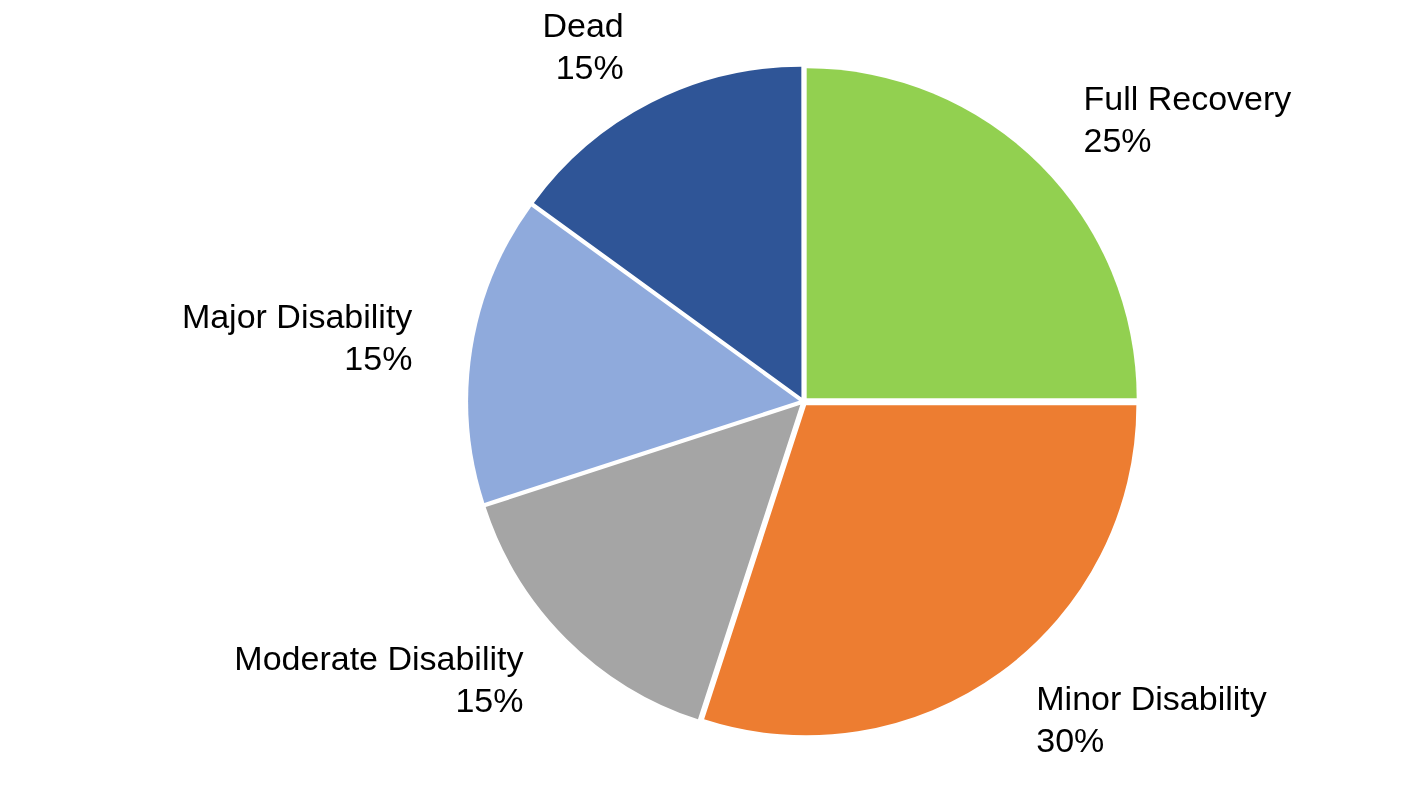 This screenshot has height=803, width=1427. What do you see at coordinates (379, 657) in the screenshot?
I see `slice-label: Moderate Disability` at bounding box center [379, 657].